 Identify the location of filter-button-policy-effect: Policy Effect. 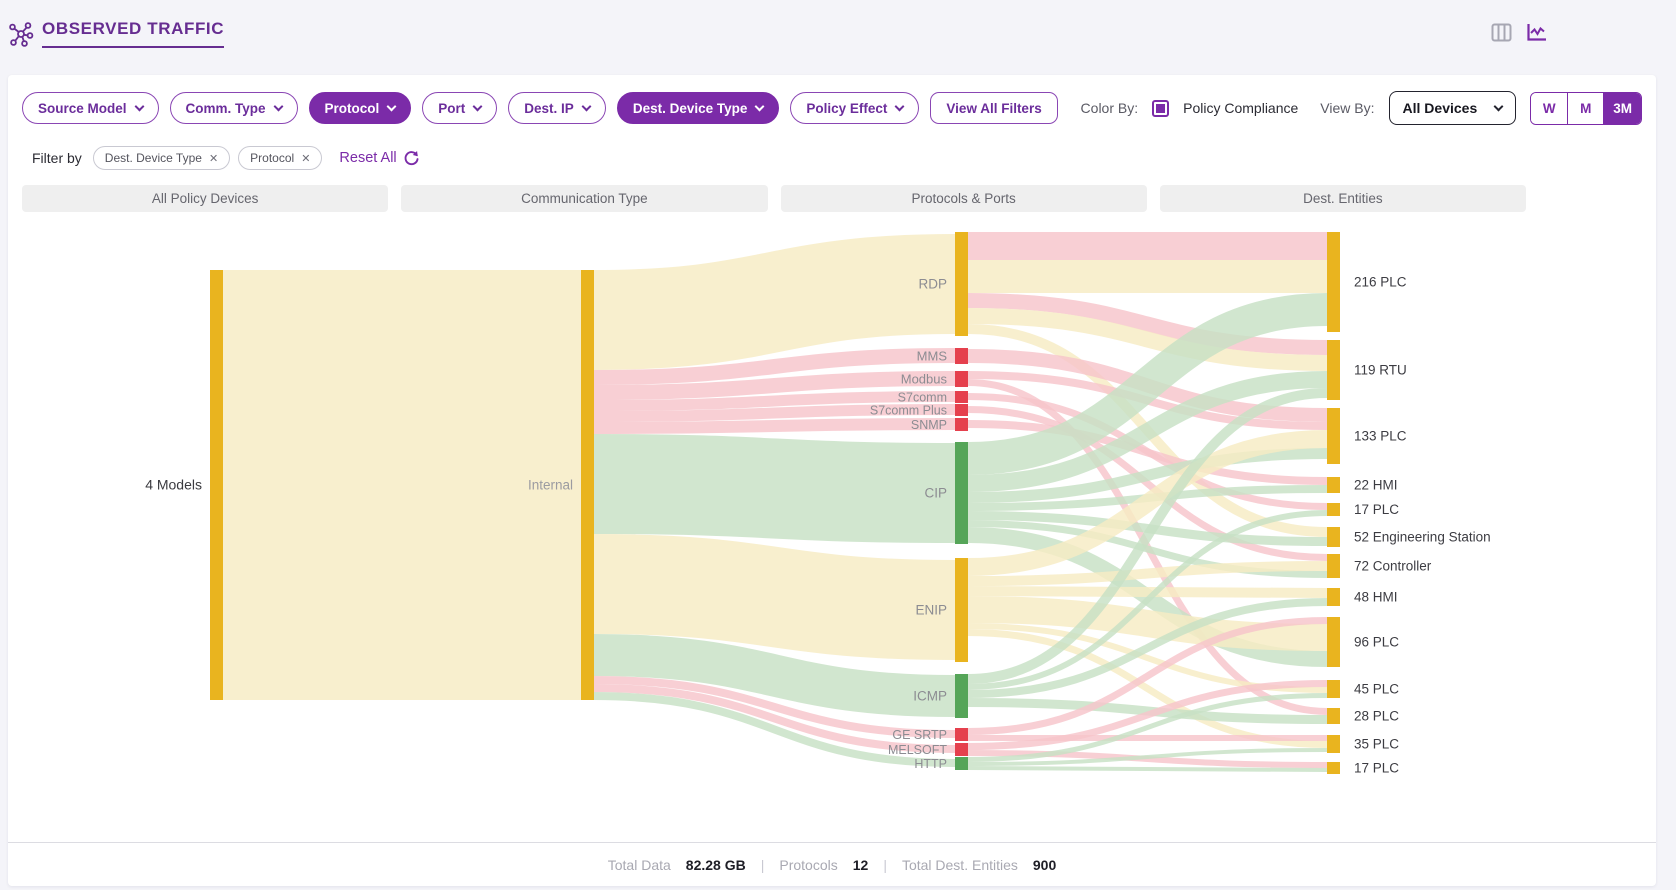
(855, 108).